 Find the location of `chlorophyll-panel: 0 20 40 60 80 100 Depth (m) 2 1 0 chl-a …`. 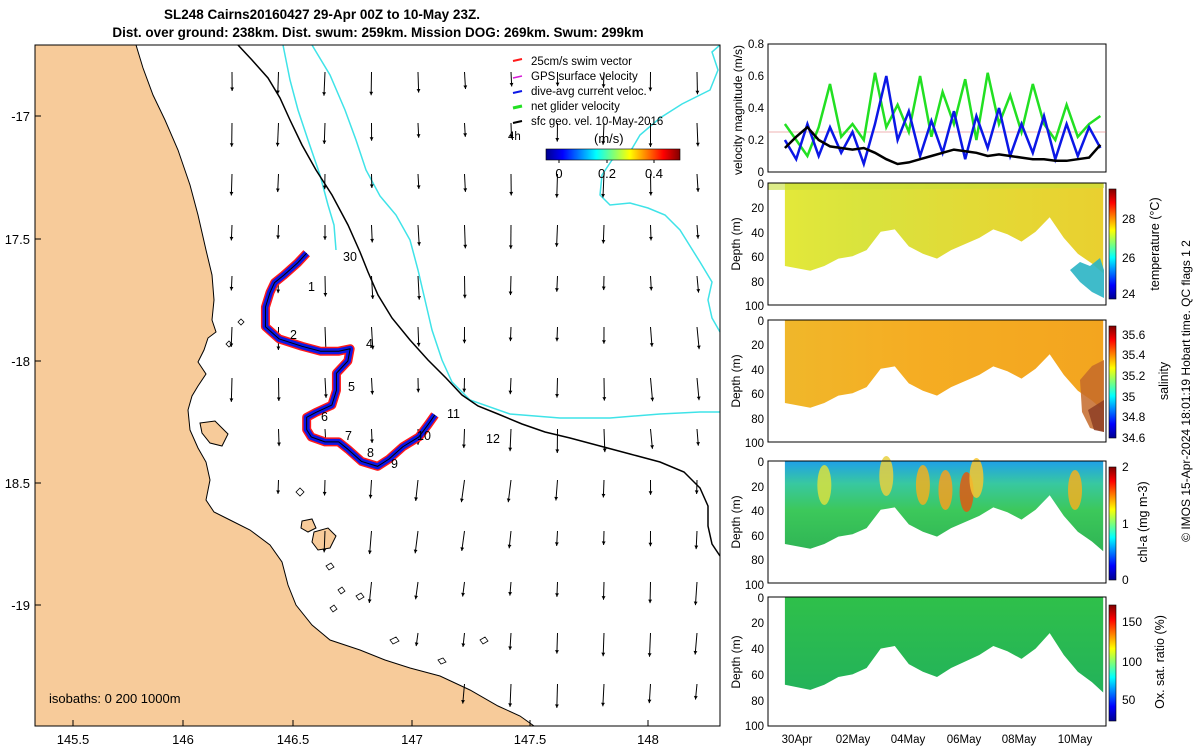

chlorophyll-panel: 0 20 40 60 80 100 Depth (m) 2 1 0 chl-a … is located at coordinates (939, 524).